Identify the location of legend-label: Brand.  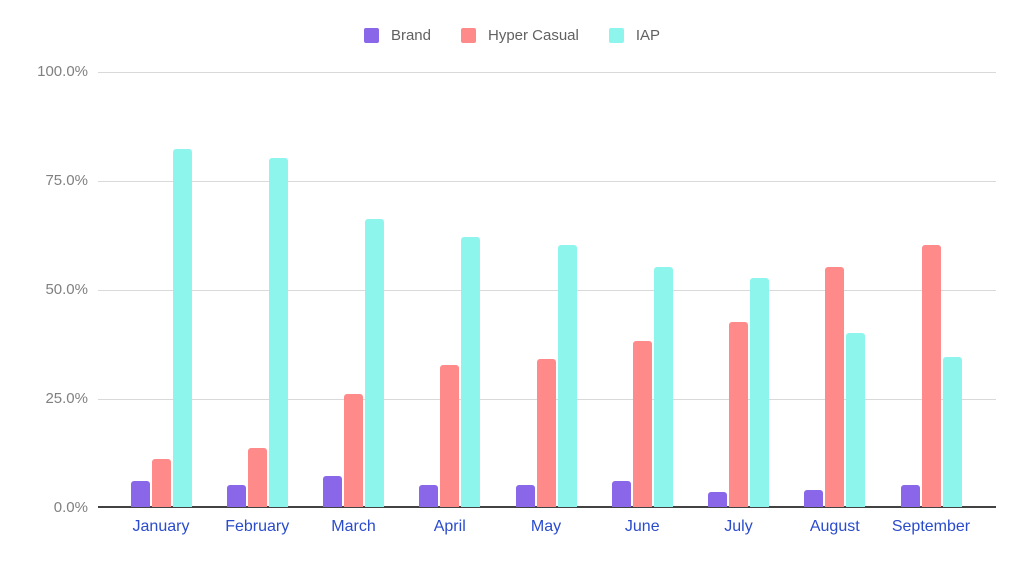
(410, 35).